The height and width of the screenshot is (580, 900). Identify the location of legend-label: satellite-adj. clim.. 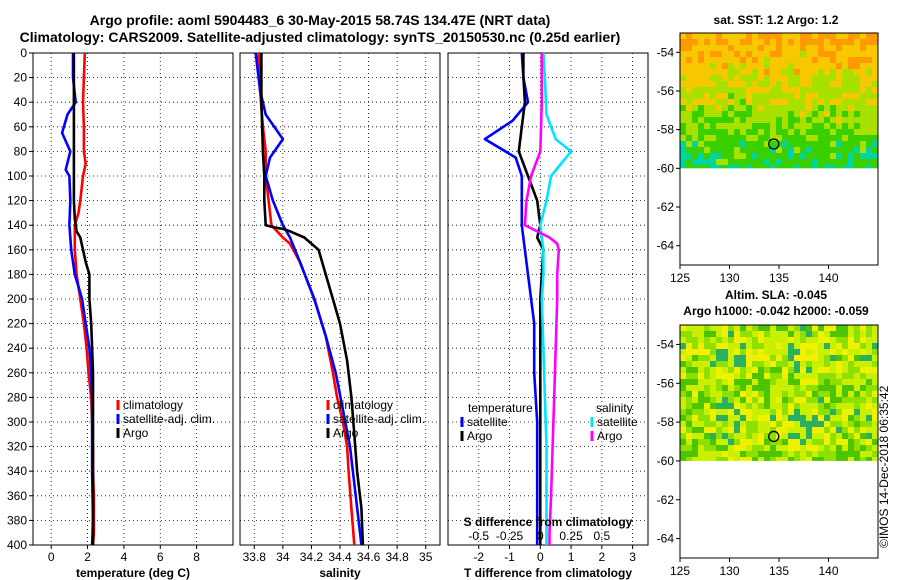
(379, 419).